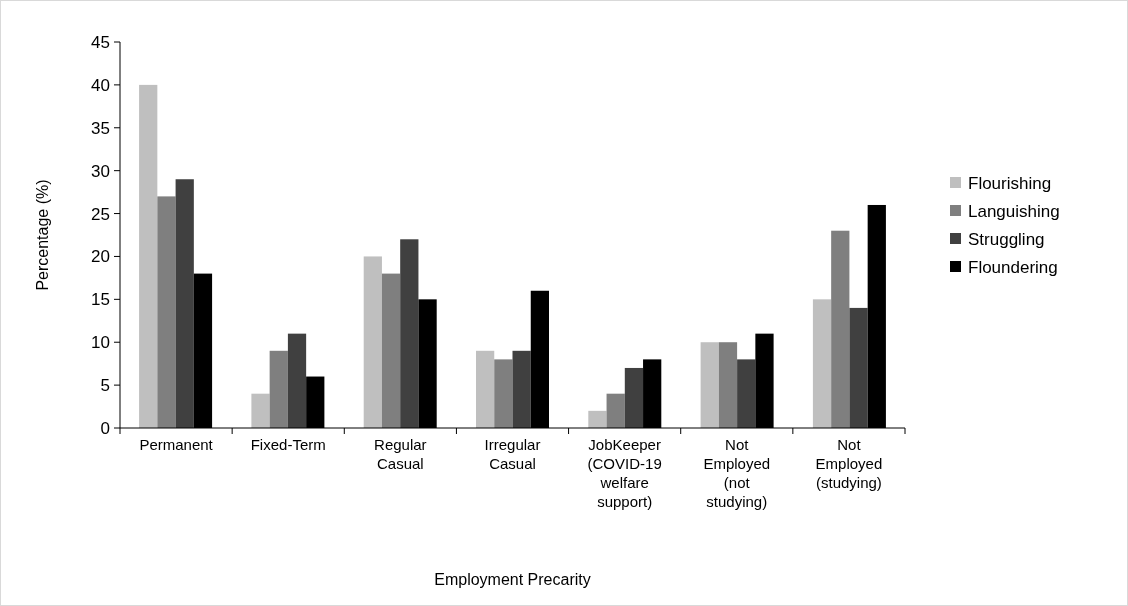  I want to click on x-tick-label: Not Employed (not studying), so click(737, 473).